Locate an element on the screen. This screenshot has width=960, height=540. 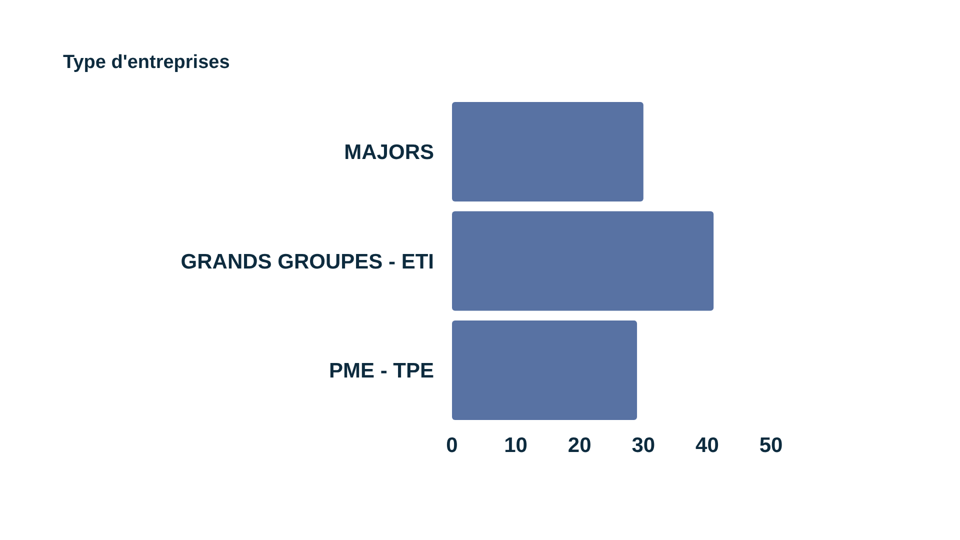
text: Type d'entreprises is located at coordinates (146, 62).